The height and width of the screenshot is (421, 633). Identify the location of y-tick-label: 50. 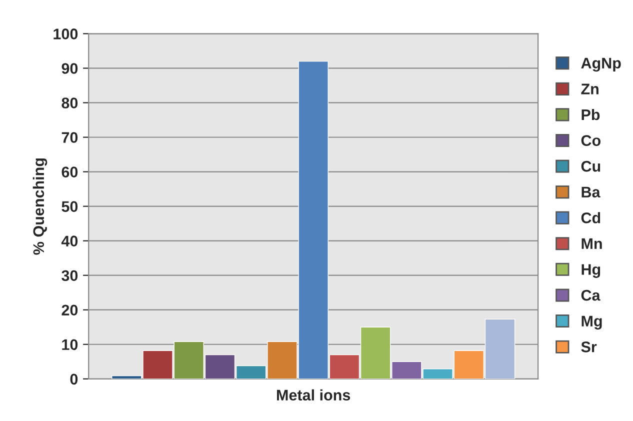
(70, 206).